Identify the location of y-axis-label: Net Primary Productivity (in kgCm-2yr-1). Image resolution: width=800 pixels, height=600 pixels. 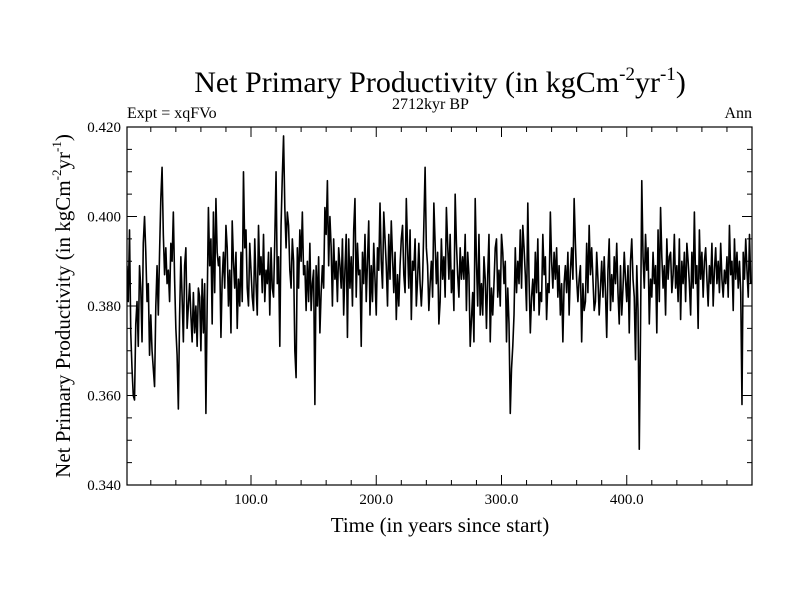
(62, 306).